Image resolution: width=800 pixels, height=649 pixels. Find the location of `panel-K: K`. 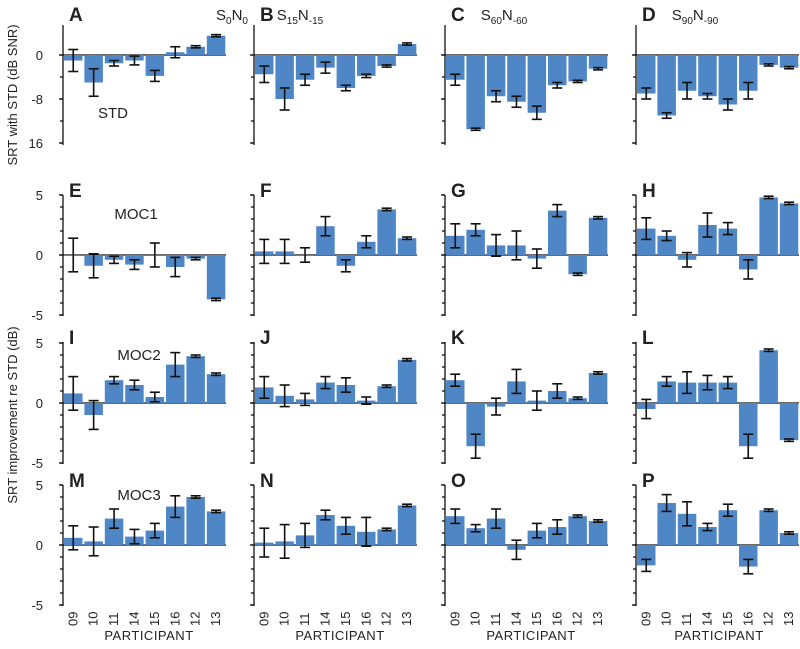

panel-K: K is located at coordinates (524, 396).